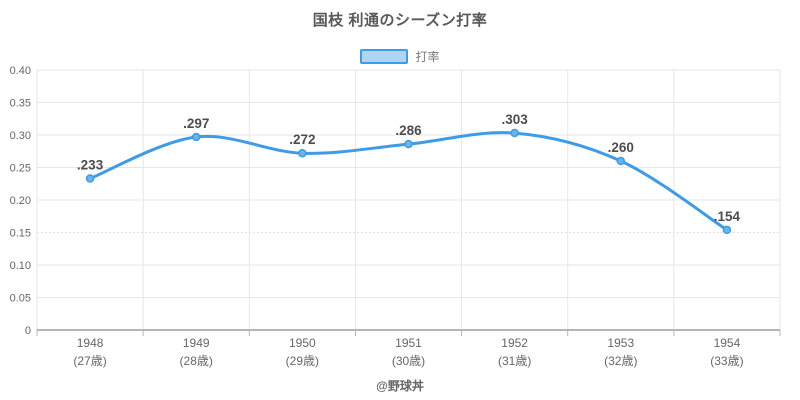 The height and width of the screenshot is (400, 800). I want to click on data-point-label: .272, so click(302, 139).